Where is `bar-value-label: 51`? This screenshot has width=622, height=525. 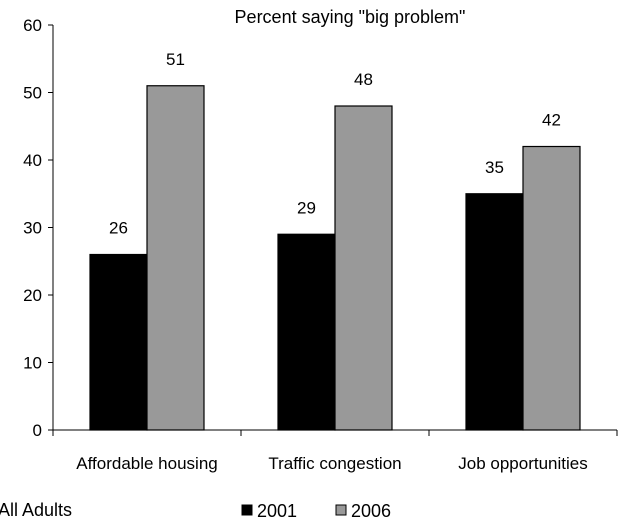
bar-value-label: 51 is located at coordinates (175, 59).